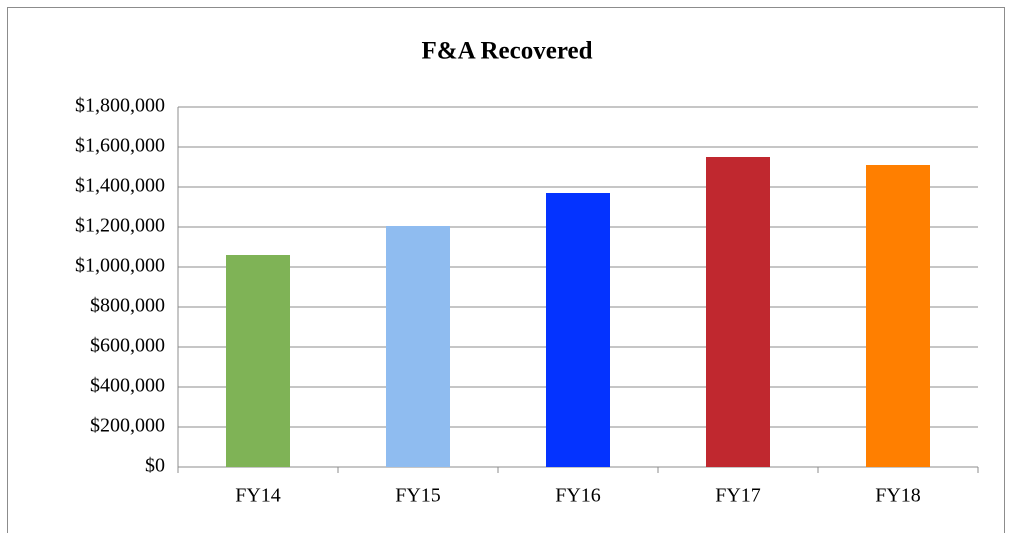  I want to click on x-tick-label: FY15, so click(418, 496).